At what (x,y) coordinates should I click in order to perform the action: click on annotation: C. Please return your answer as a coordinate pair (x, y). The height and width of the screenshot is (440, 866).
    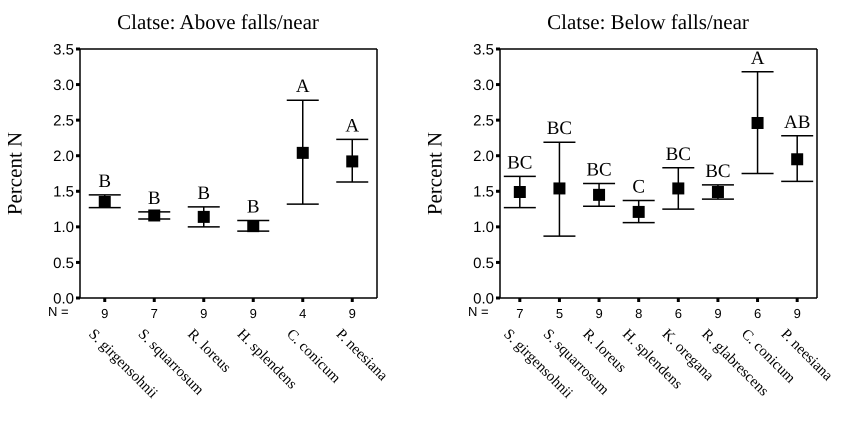
    Looking at the image, I should click on (639, 187).